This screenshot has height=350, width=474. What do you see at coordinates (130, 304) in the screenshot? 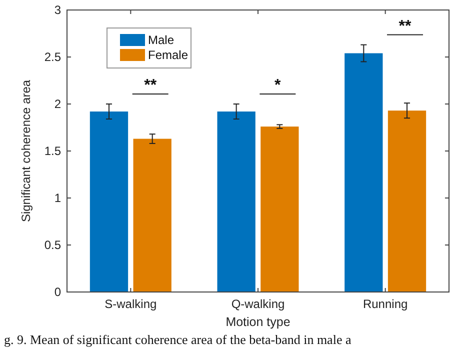
I see `x-tick-label: S-walking` at bounding box center [130, 304].